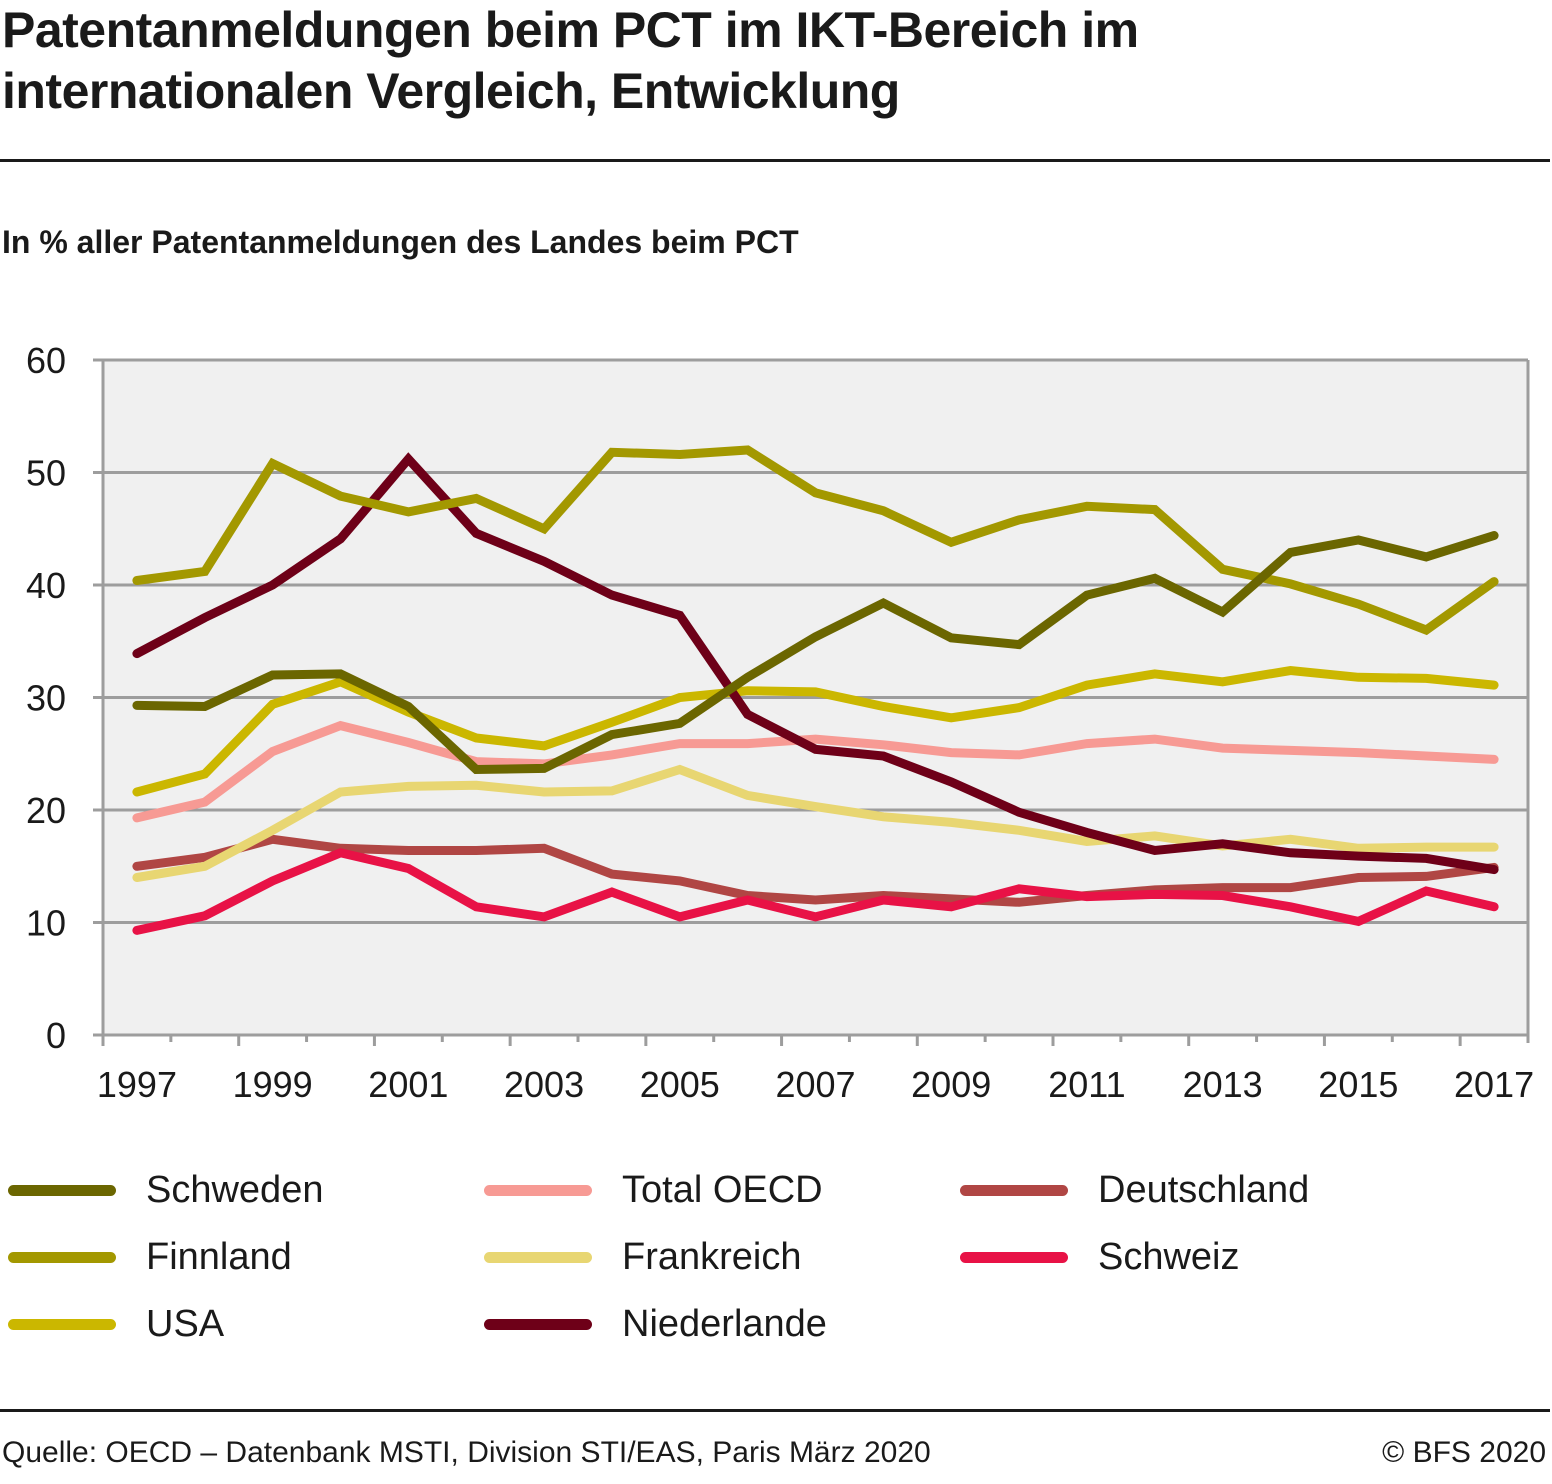 The height and width of the screenshot is (1484, 1552). What do you see at coordinates (815, 1084) in the screenshot?
I see `x-tick-label: 2007` at bounding box center [815, 1084].